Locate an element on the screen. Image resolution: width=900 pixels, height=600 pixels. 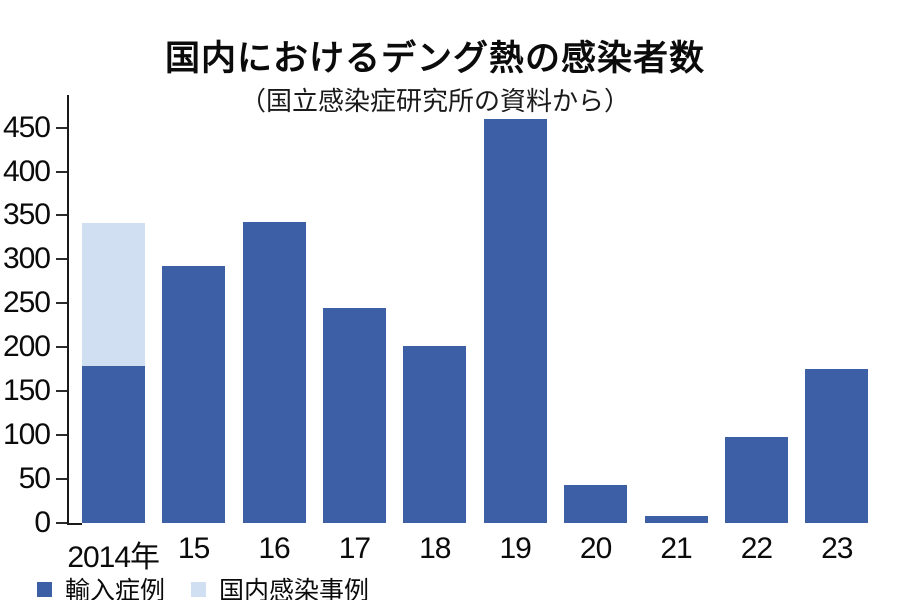
x-axis-line is located at coordinates (74, 524).